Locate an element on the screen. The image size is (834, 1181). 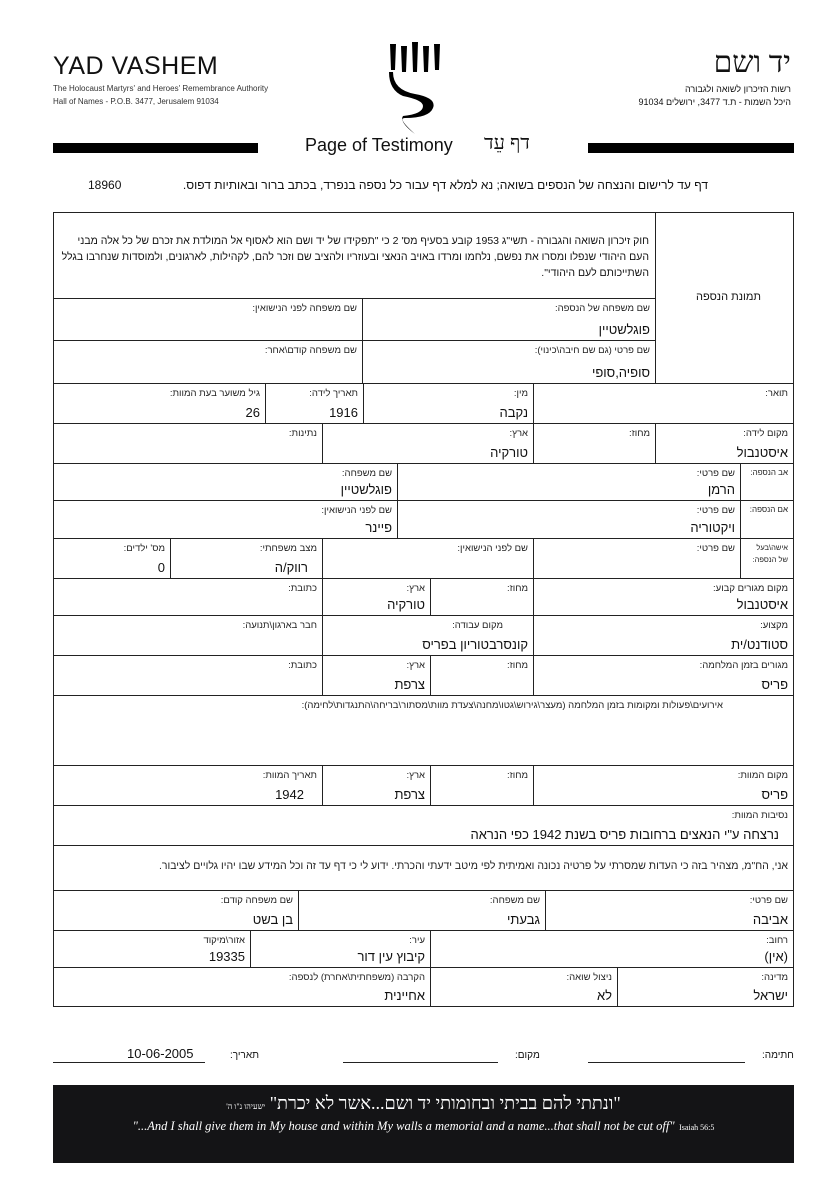
signature-line is located at coordinates (666, 1062).